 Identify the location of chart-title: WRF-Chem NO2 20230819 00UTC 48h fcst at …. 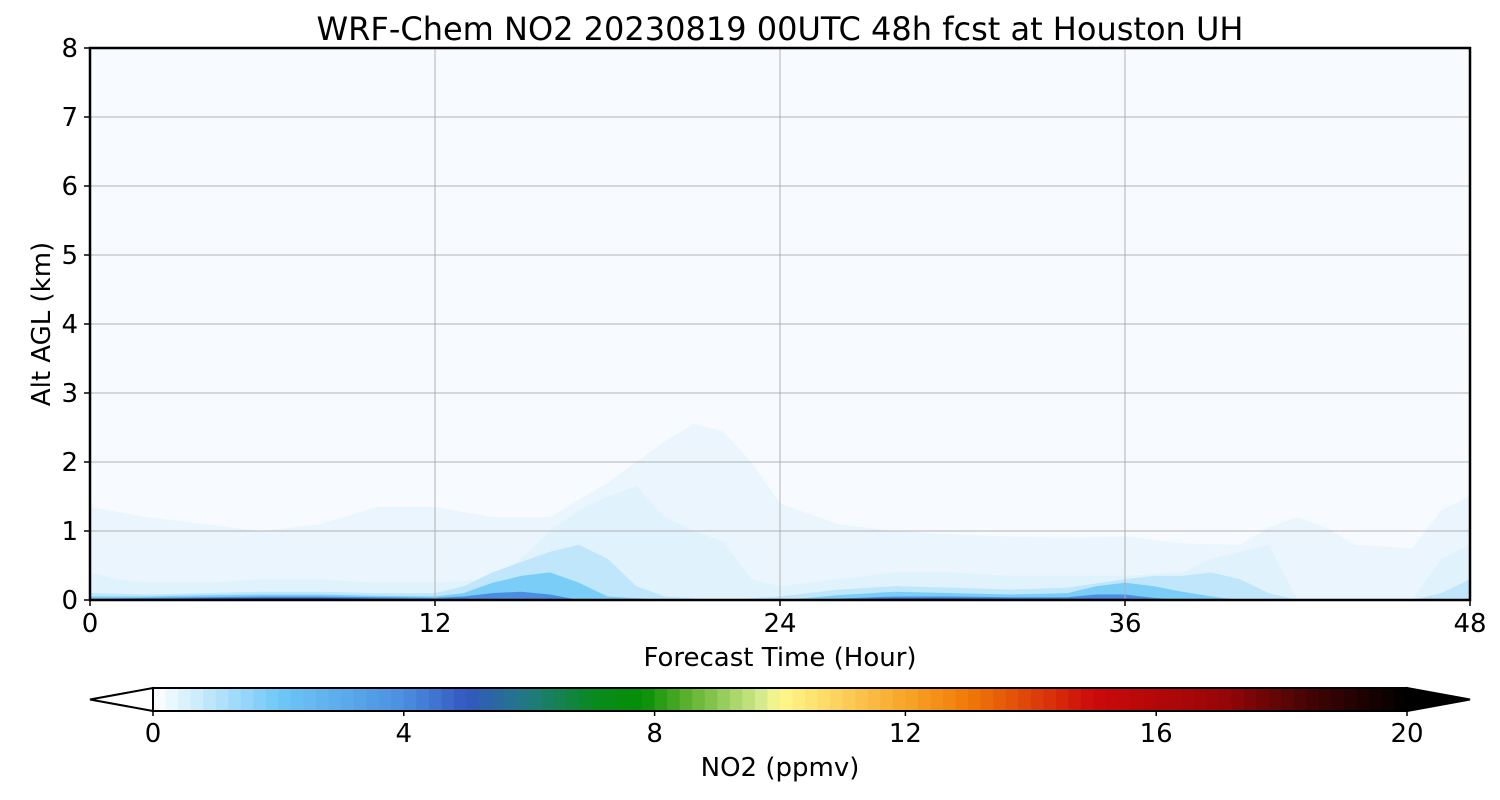
(780, 29).